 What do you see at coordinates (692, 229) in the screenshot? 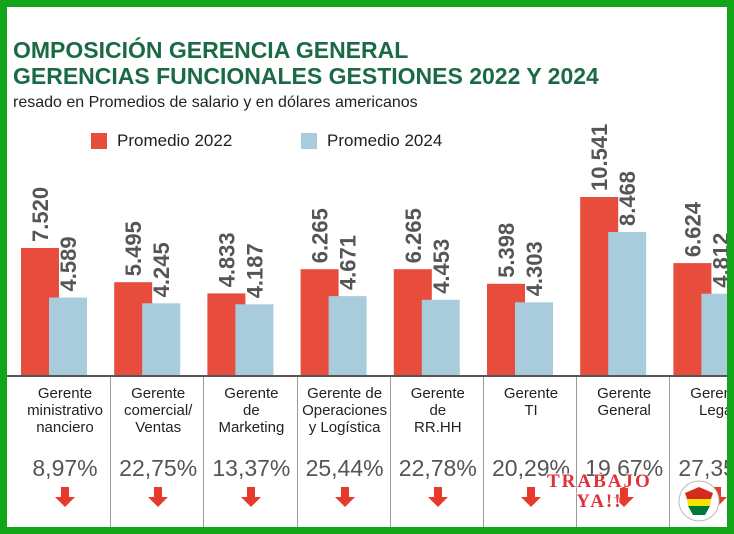
I see `value-label-2022-7: 6.624` at bounding box center [692, 229].